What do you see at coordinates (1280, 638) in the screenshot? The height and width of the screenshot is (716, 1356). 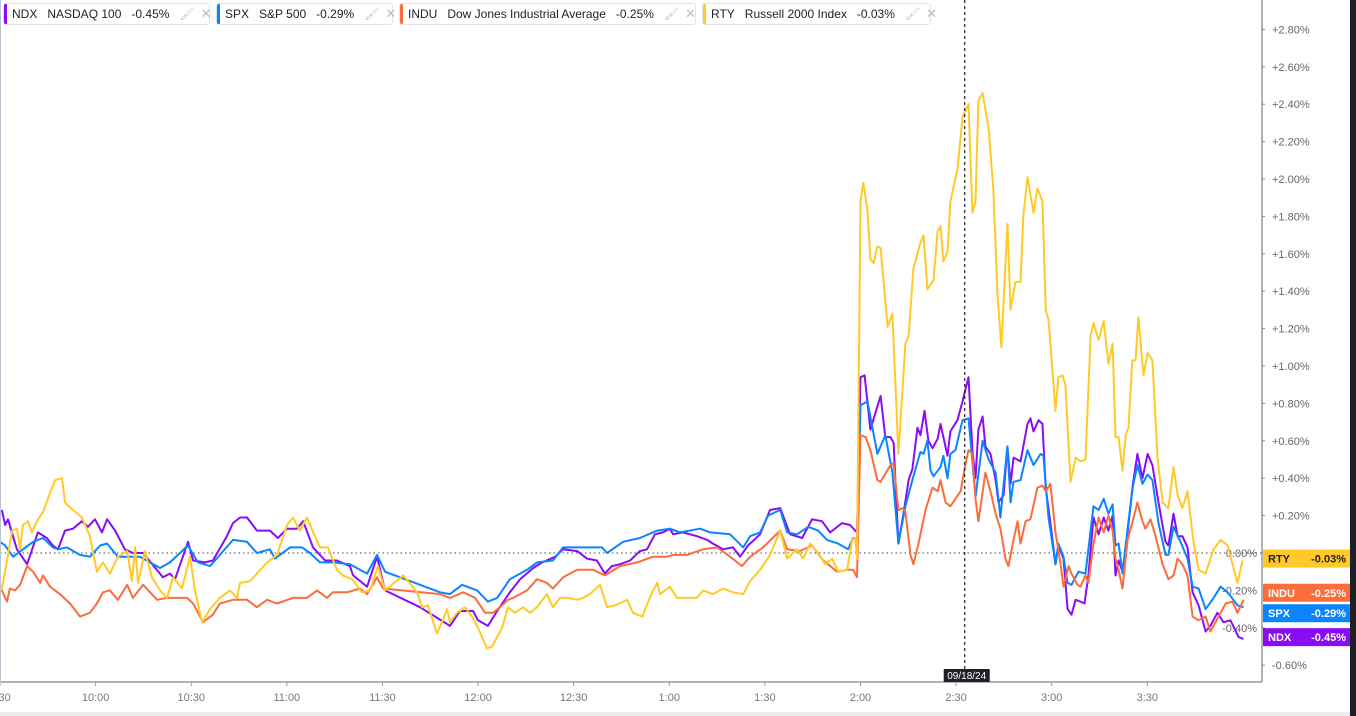 I see `end-label-symbol: NDX` at bounding box center [1280, 638].